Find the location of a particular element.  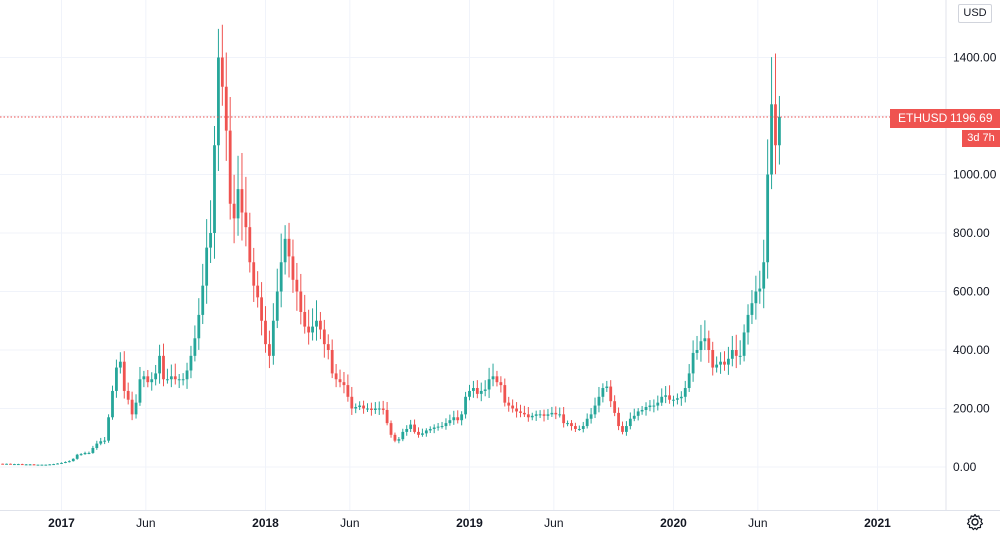

x-tick-label: Jun is located at coordinates (349, 523).